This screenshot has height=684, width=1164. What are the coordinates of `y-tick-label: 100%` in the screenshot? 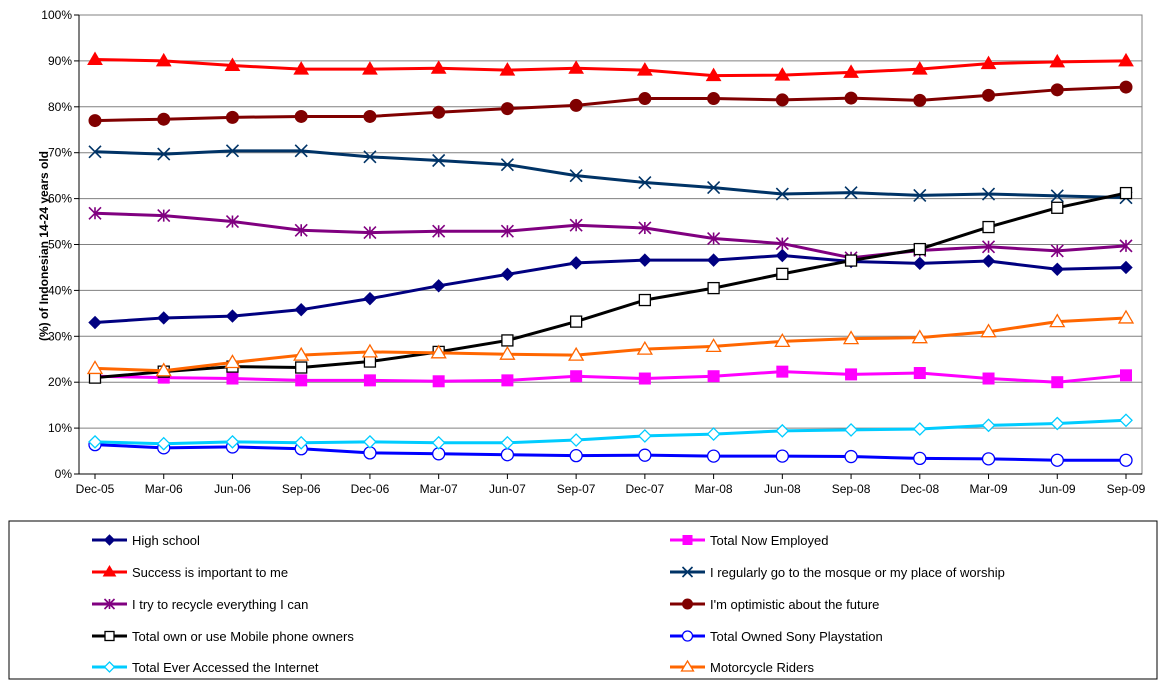 It's located at (56, 15).